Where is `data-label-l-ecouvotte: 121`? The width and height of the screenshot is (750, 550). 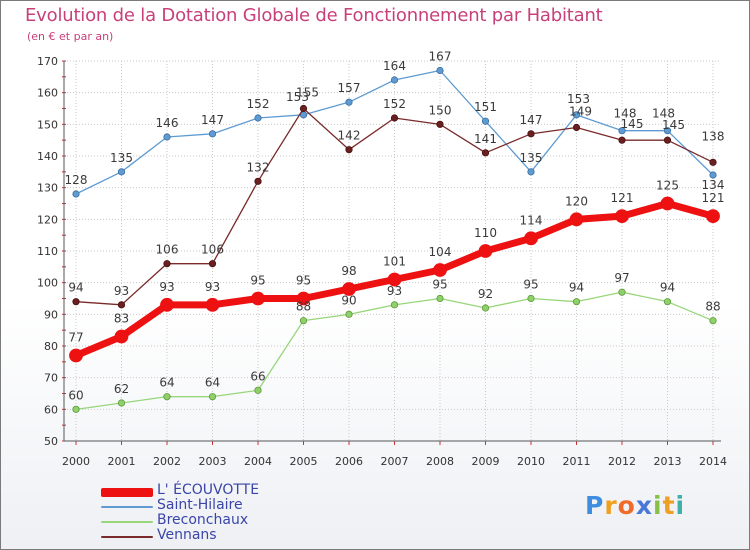
data-label-l-ecouvotte: 121 is located at coordinates (713, 198).